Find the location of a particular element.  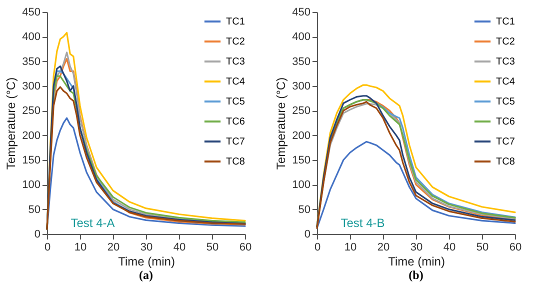

line-series is located at coordinates (146, 173).